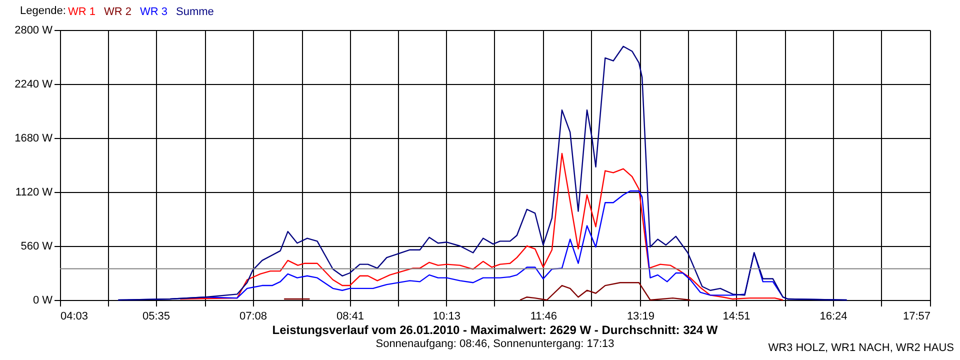 The width and height of the screenshot is (960, 360). What do you see at coordinates (446, 316) in the screenshot?
I see `x-tick-label: 10:13` at bounding box center [446, 316].